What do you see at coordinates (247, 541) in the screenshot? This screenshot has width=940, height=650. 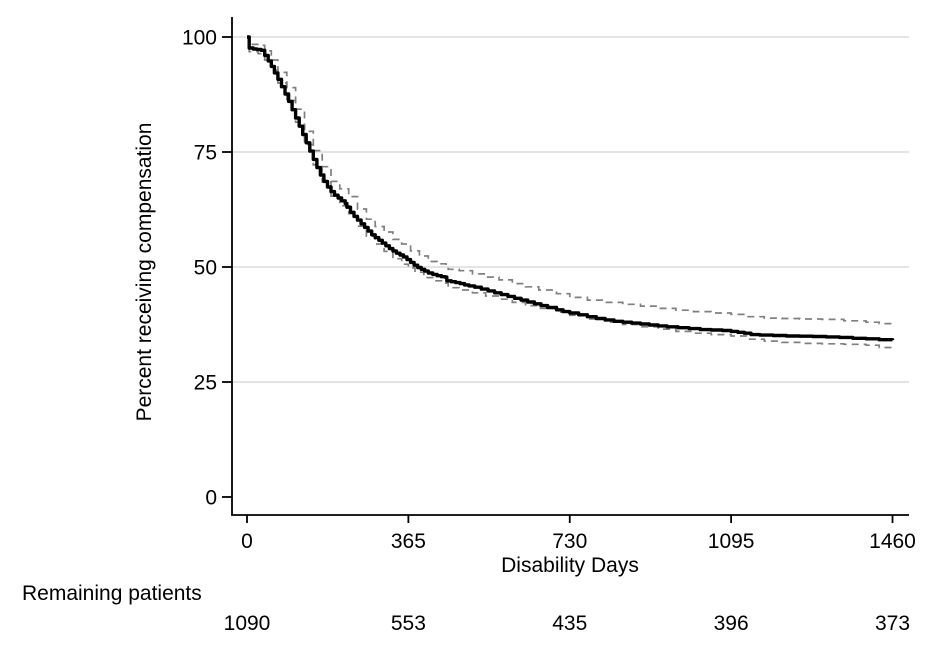 I see `x-tick-label-0: 0` at bounding box center [247, 541].